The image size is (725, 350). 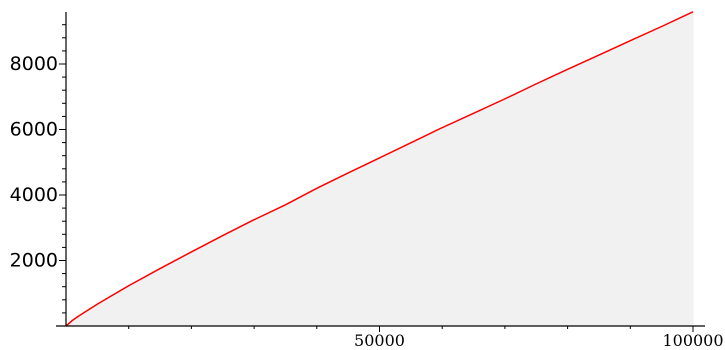 What do you see at coordinates (34, 261) in the screenshot?
I see `y-tick-label: 2000` at bounding box center [34, 261].